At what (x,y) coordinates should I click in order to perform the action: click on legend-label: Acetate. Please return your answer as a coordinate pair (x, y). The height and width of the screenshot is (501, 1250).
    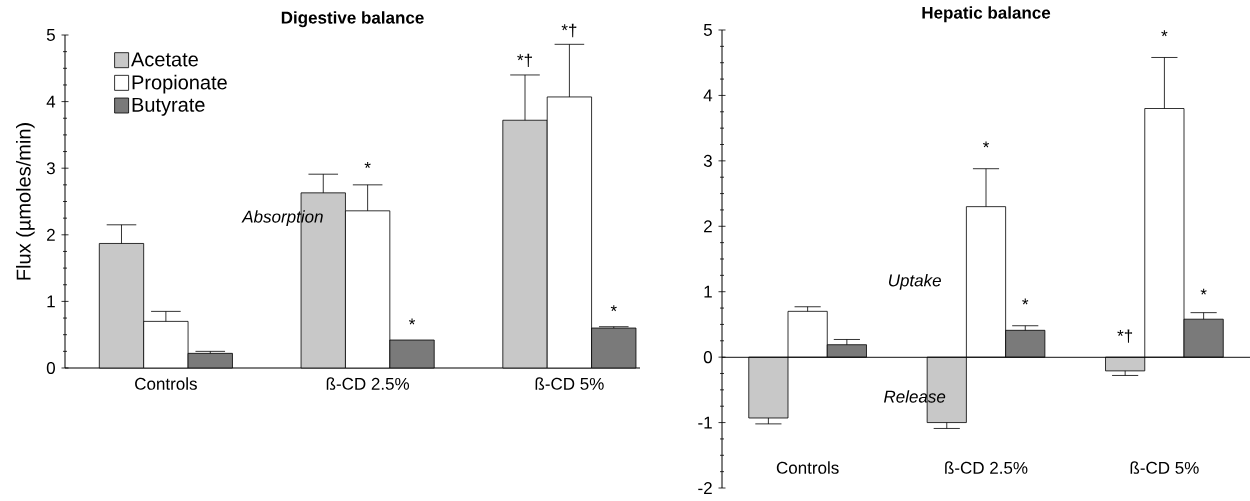
    Looking at the image, I should click on (164, 59).